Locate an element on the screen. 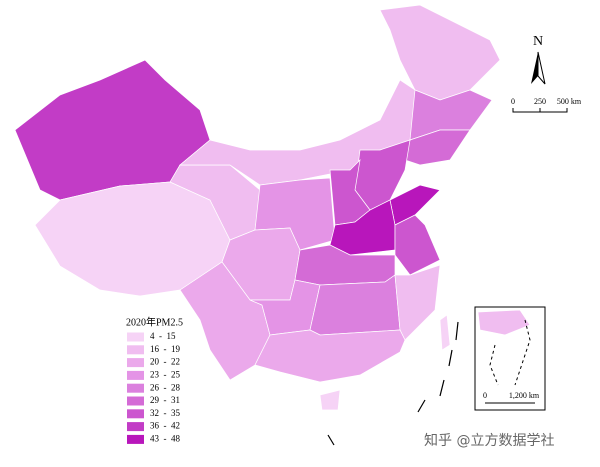 The height and width of the screenshot is (467, 600). legend-label: 43 - 48 is located at coordinates (165, 438).